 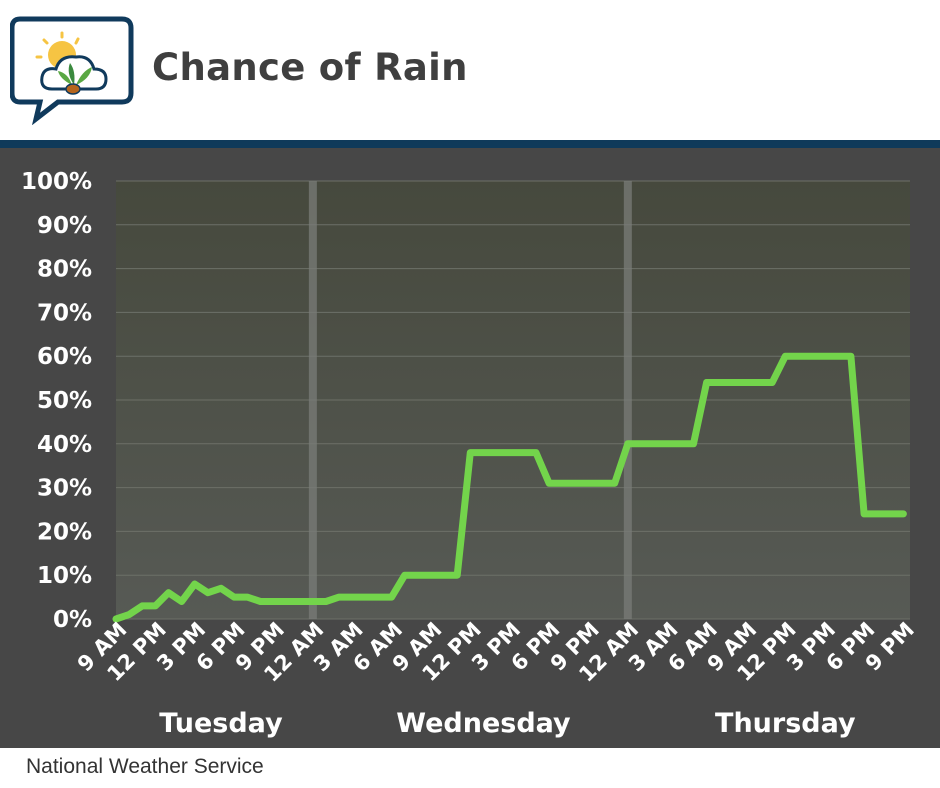 I want to click on header-divider, so click(x=470, y=144).